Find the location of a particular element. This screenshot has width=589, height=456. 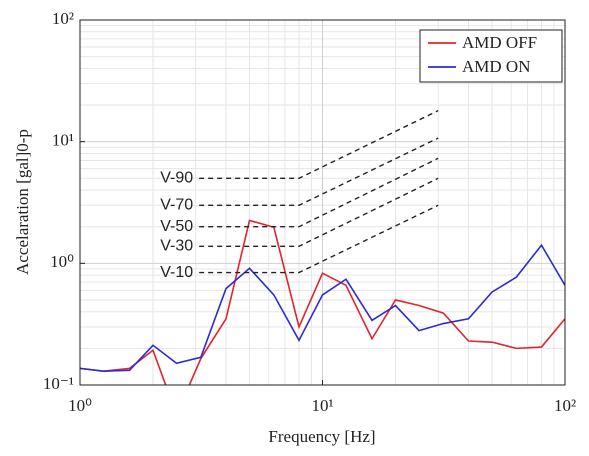

reference-label: V-10 is located at coordinates (176, 272).